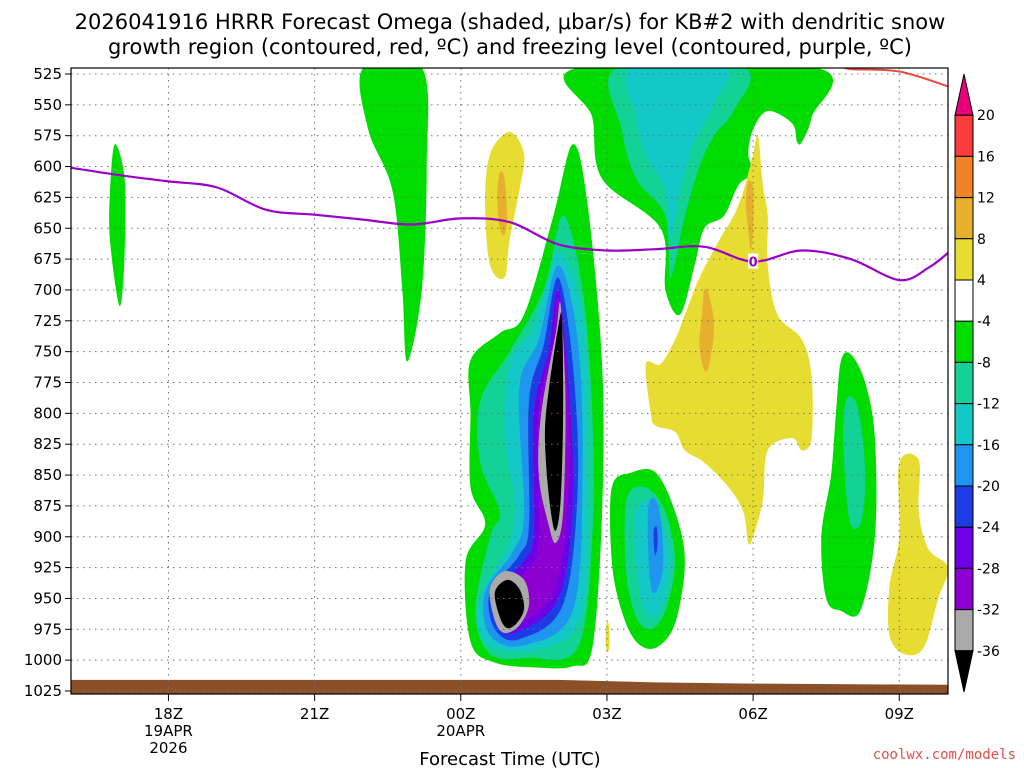 This screenshot has height=768, width=1024. What do you see at coordinates (460, 714) in the screenshot?
I see `x-tick-label-00Z: 00Z` at bounding box center [460, 714].